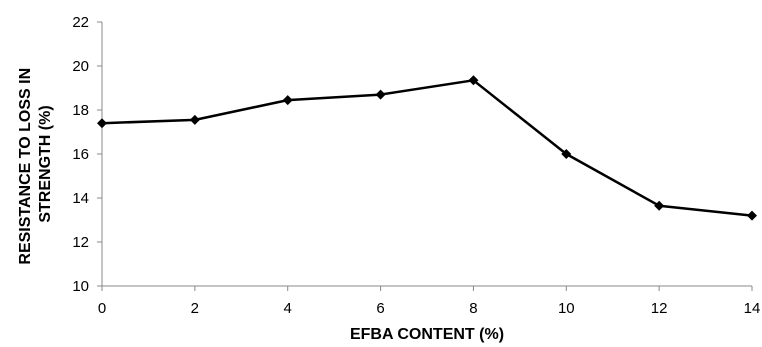  Describe the element at coordinates (195, 308) in the screenshot. I see `x-tick-label: 2` at that location.